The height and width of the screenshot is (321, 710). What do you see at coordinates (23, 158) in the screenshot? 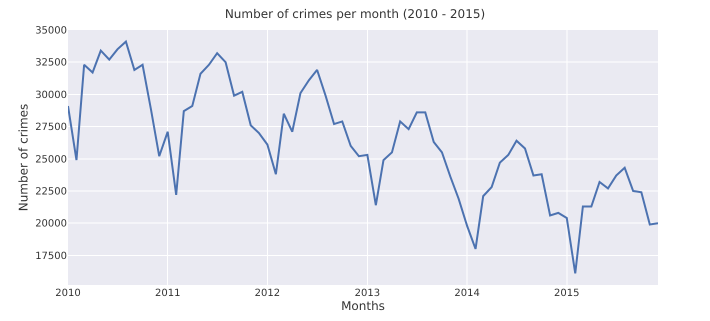
I see `y-axis-title: Number of crimes` at bounding box center [23, 158].